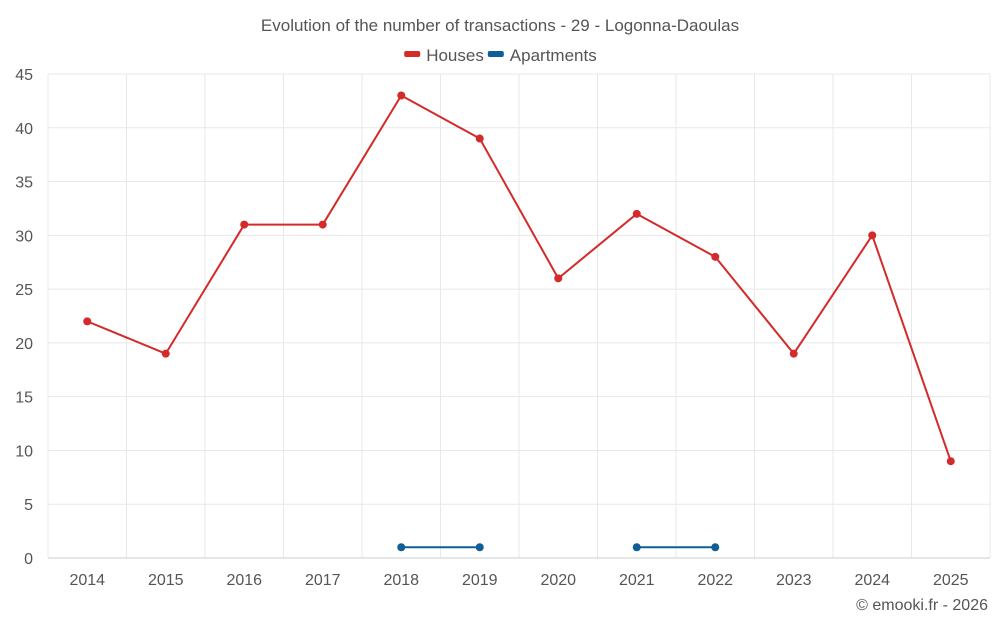 The height and width of the screenshot is (625, 1000). Describe the element at coordinates (24, 451) in the screenshot. I see `y-tick-label: 10` at that location.